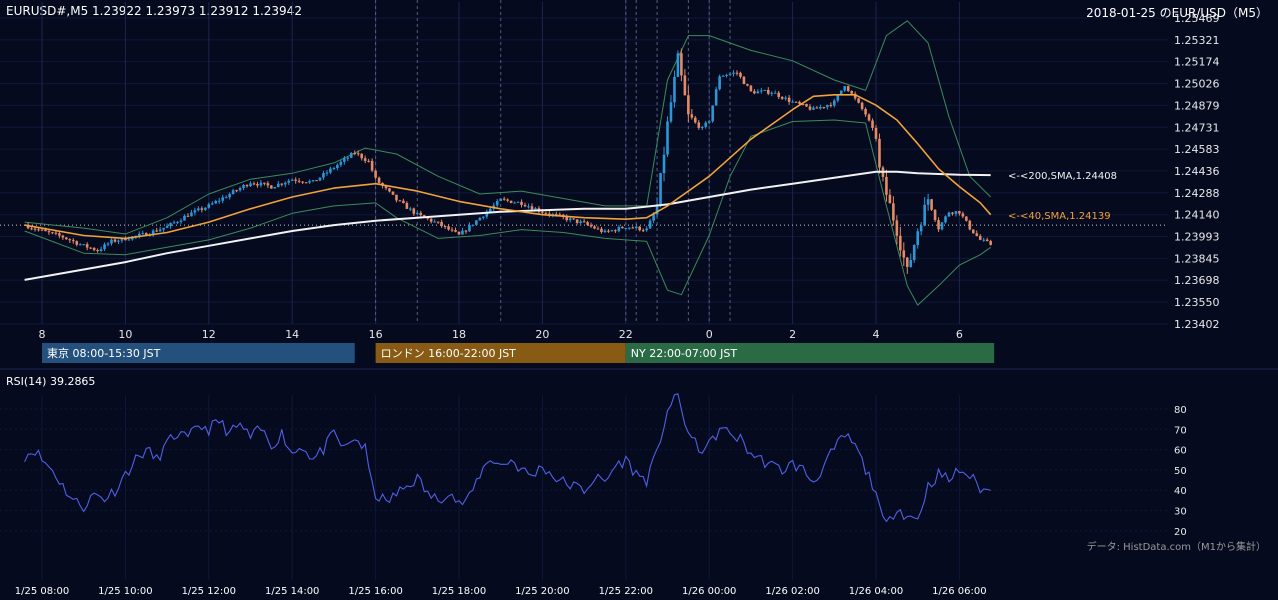 This screenshot has width=1278, height=600. Describe the element at coordinates (1197, 105) in the screenshot. I see `price-tick-label: 1.24879` at that location.